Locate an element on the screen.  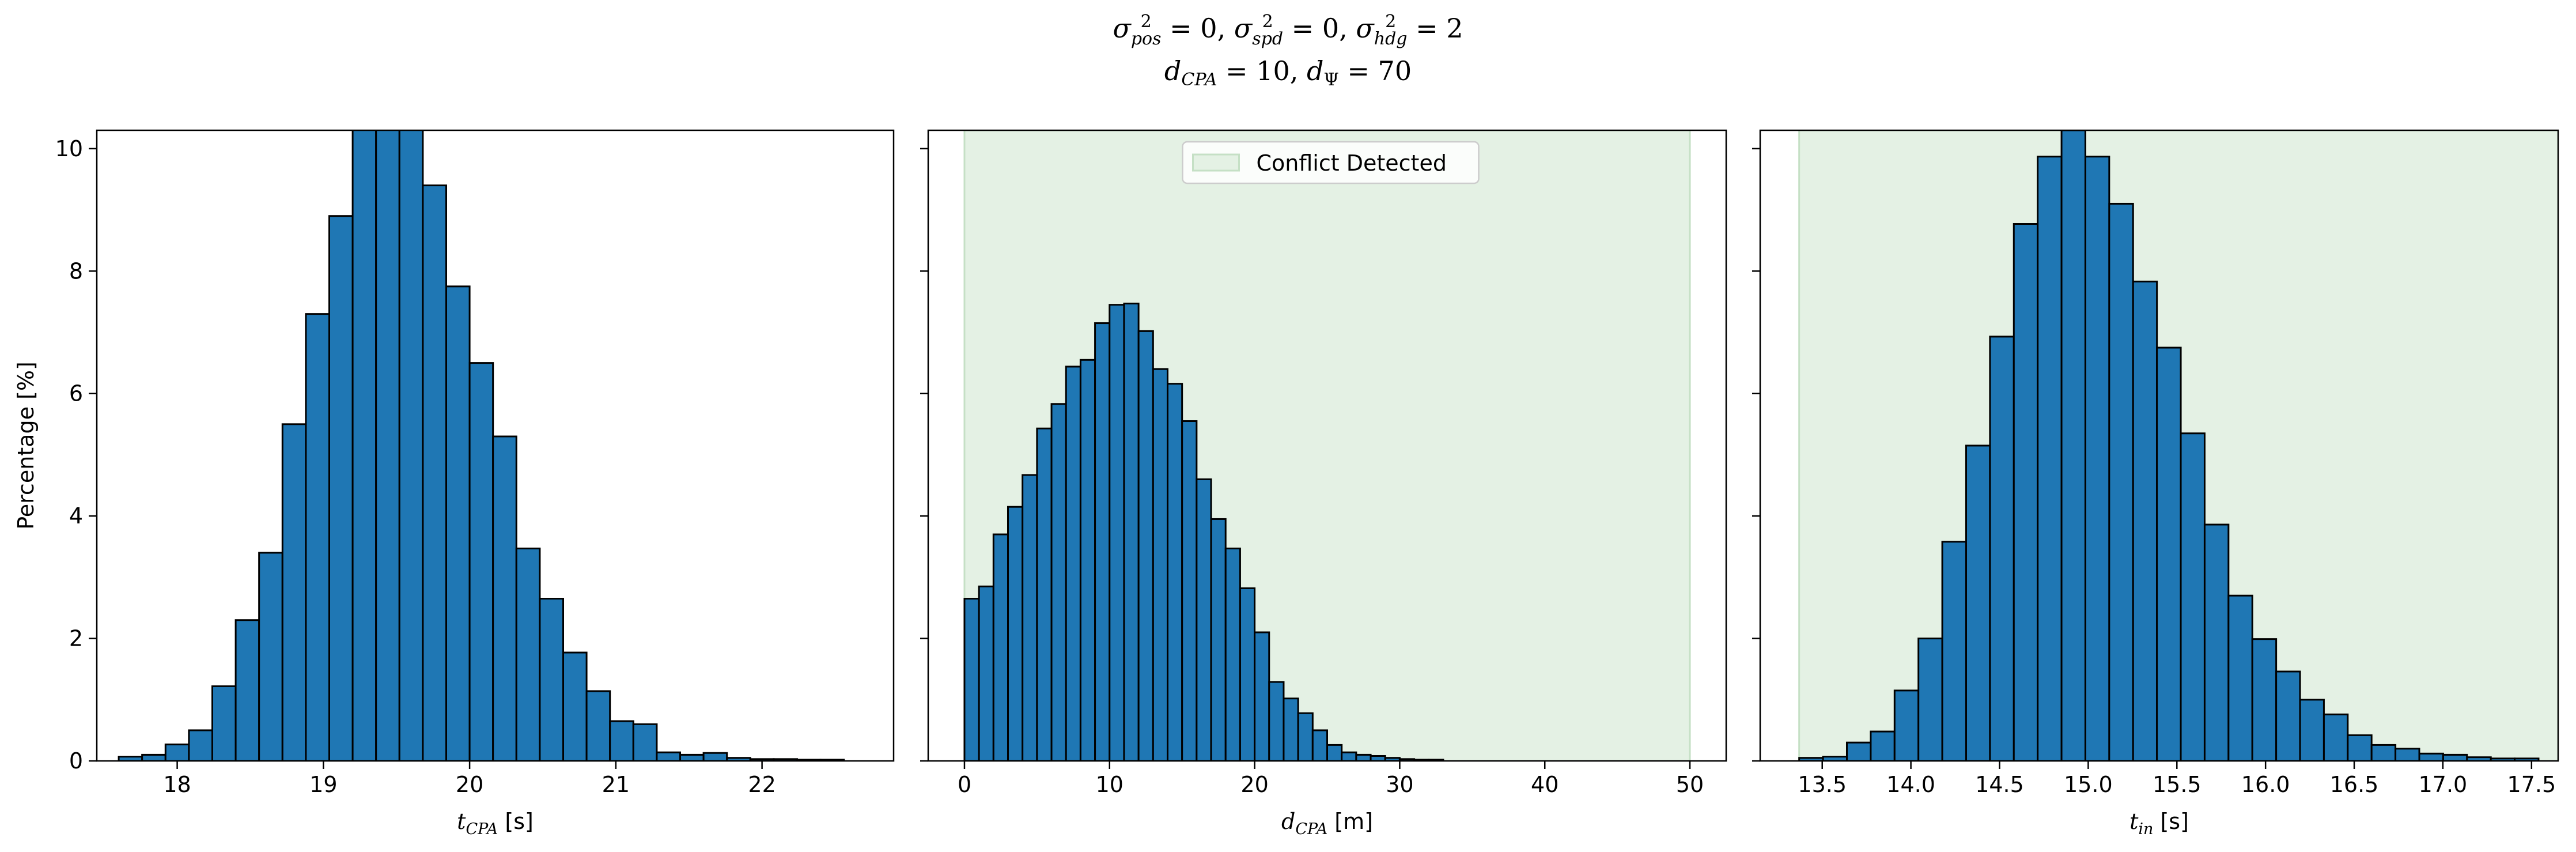
x-tick-label: 13.5 is located at coordinates (1822, 784).